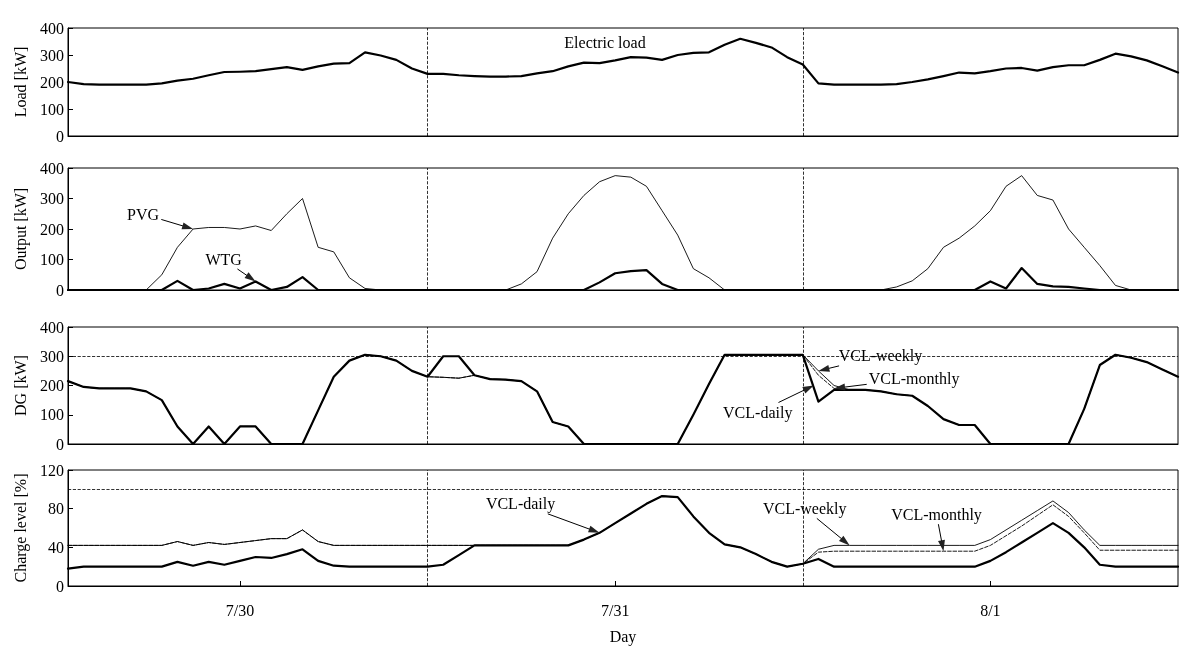  I want to click on y-axis-title: Load [kW], so click(20, 82).